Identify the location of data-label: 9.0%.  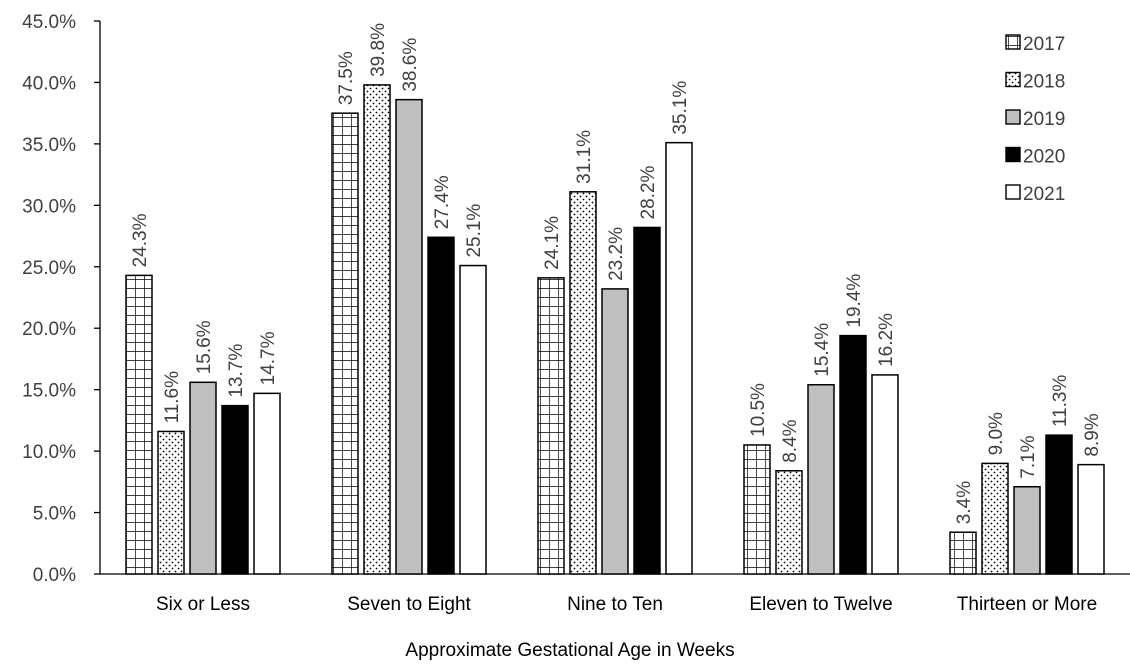
(996, 433).